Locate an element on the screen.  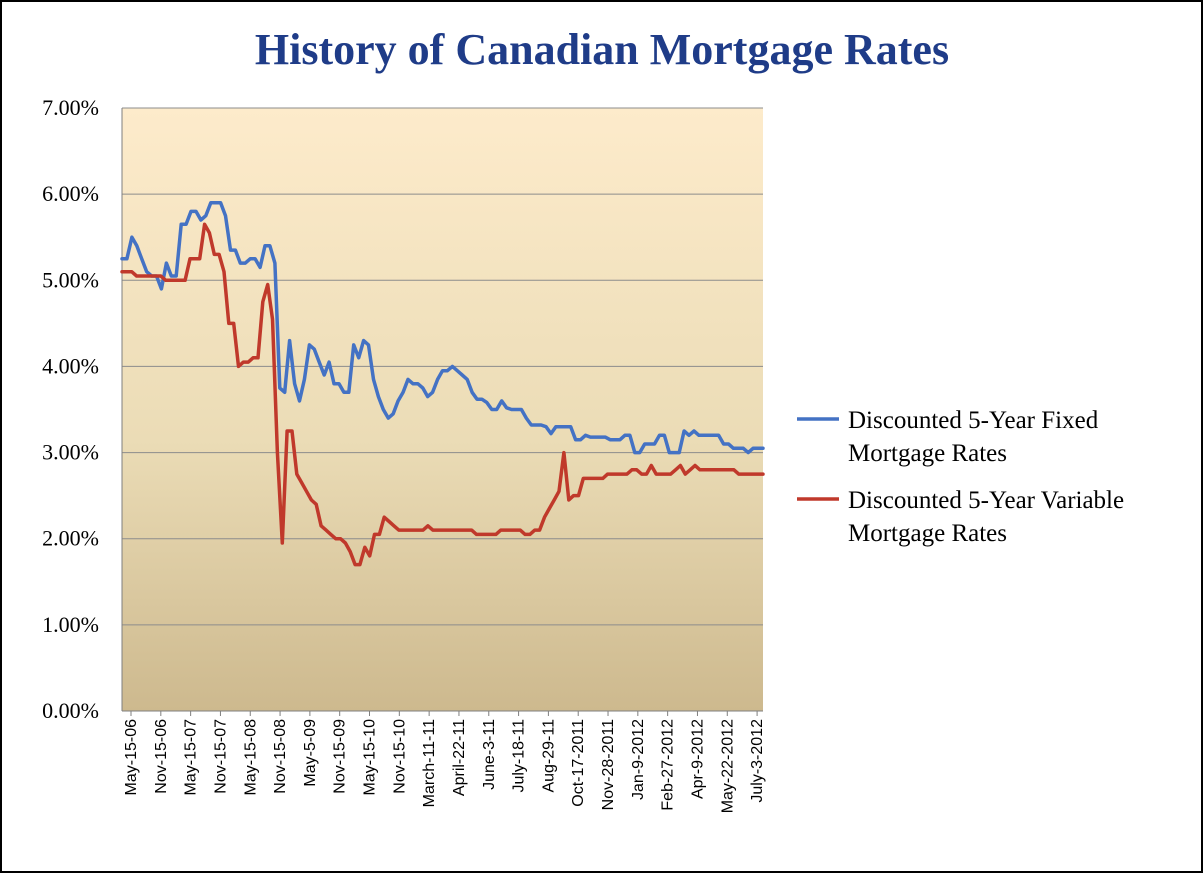
x-tick-label: May-15-07 is located at coordinates (191, 757).